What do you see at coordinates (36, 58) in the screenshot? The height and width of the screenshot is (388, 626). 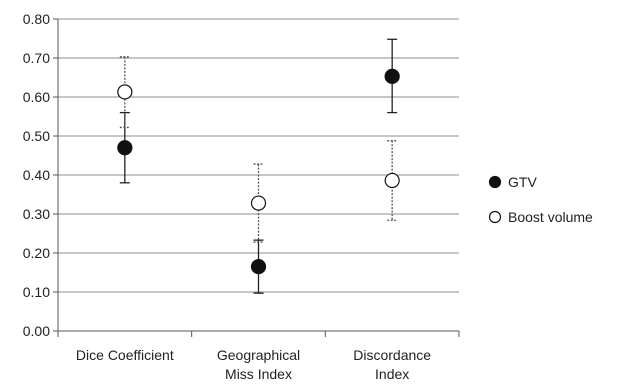 I see `y-tick-label: 0.70` at bounding box center [36, 58].